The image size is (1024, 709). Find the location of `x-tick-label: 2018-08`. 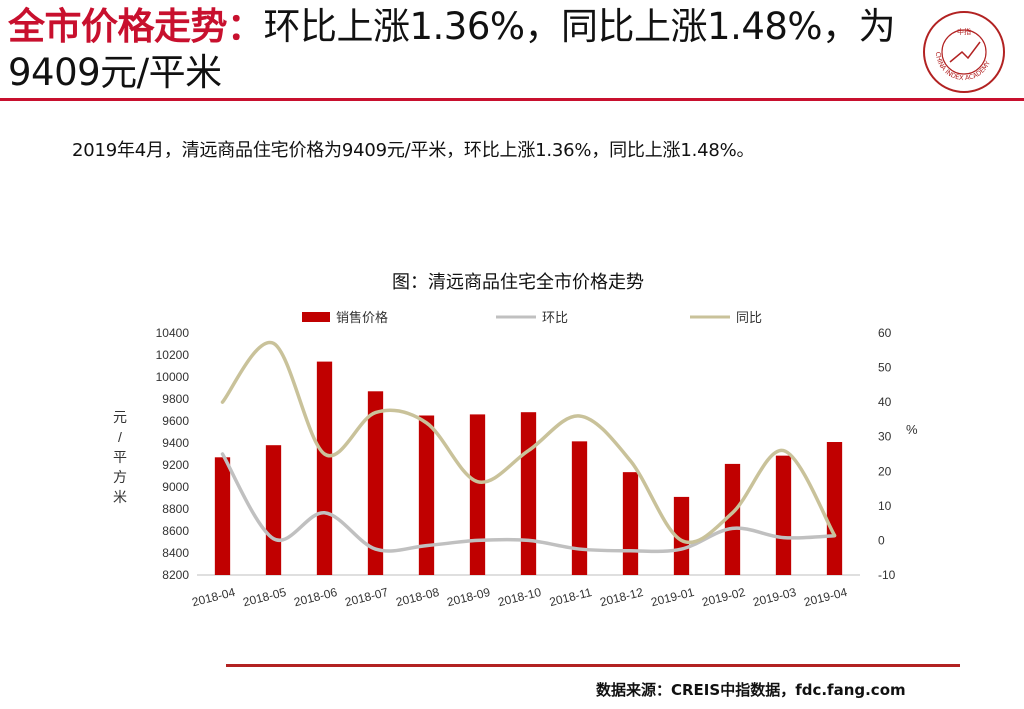

x-tick-label: 2018-08 is located at coordinates (417, 597).